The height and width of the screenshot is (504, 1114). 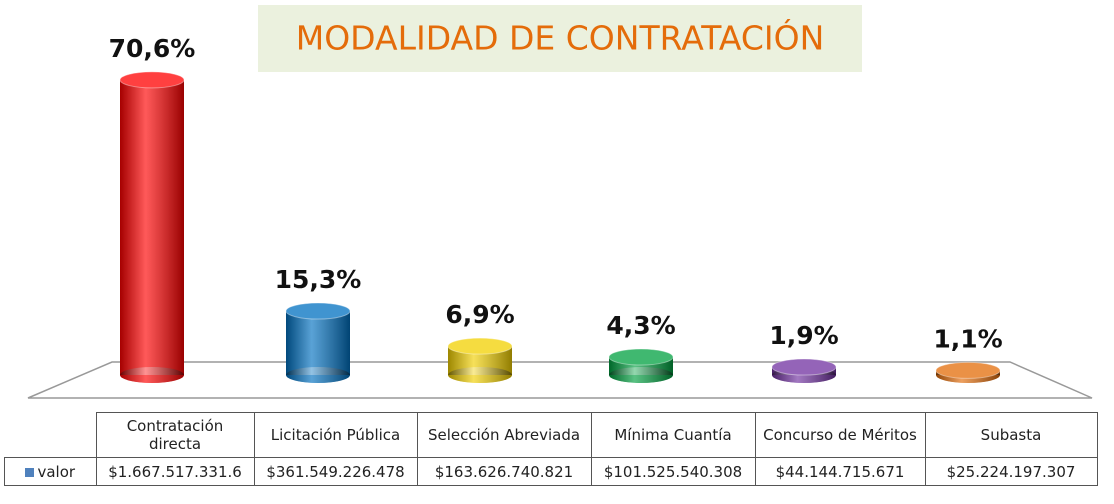 I want to click on value-cell: $1.667.517.331.6, so click(x=175, y=471).